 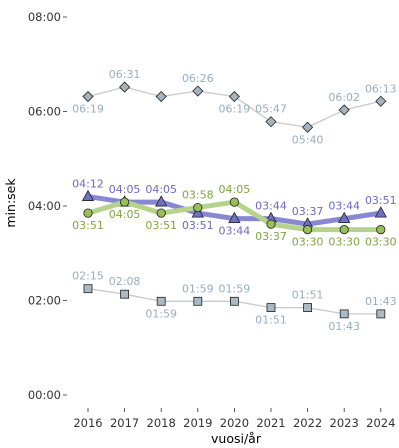 I want to click on x-tick-label: 2021, so click(x=270, y=423).